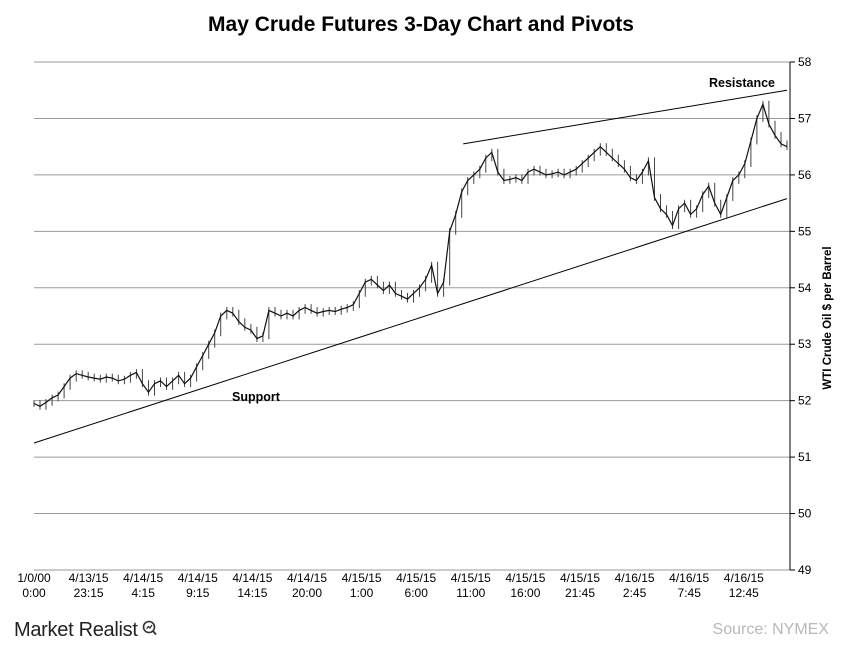 This screenshot has width=843, height=658. Describe the element at coordinates (805, 570) in the screenshot. I see `y-tick-label: 49` at that location.